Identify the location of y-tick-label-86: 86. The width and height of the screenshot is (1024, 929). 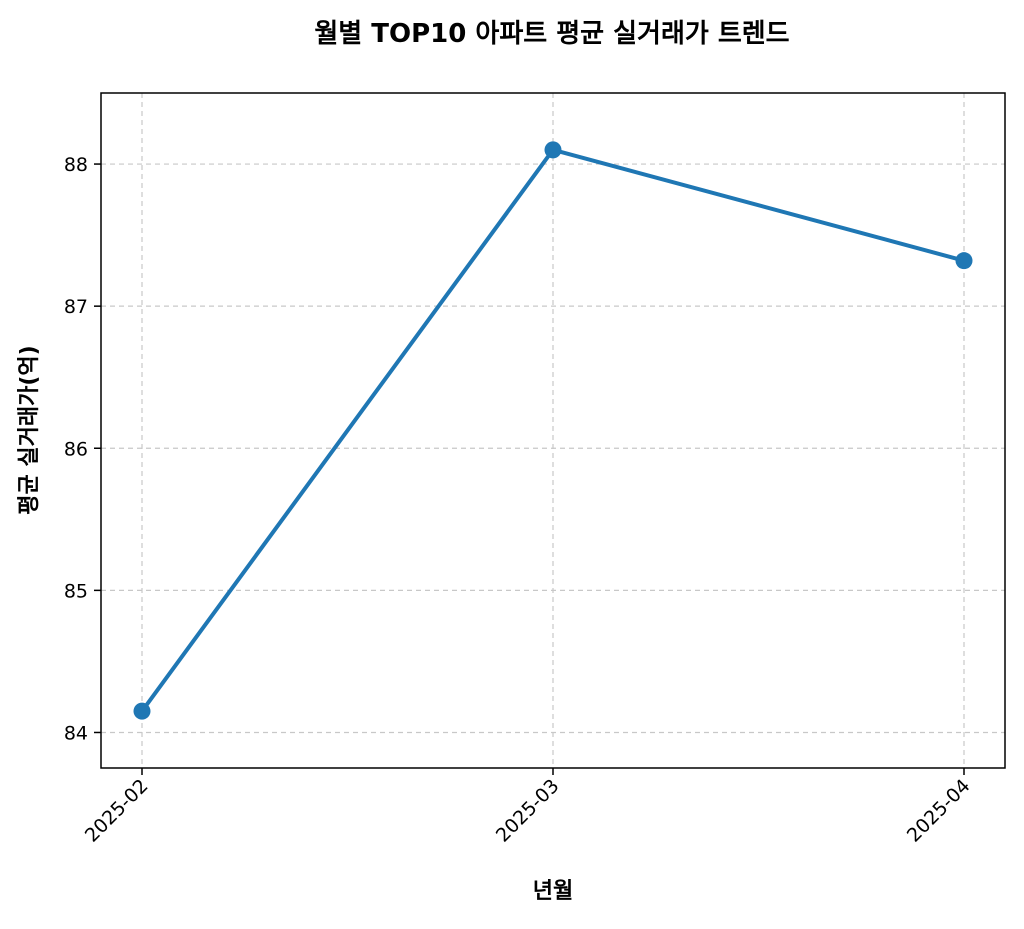
(76, 449).